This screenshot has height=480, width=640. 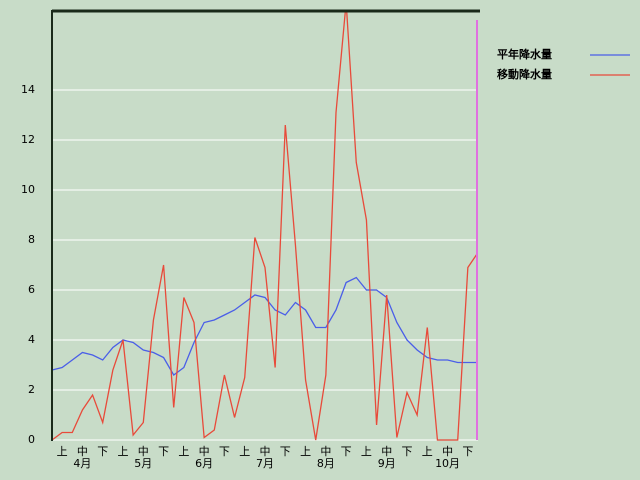 What do you see at coordinates (204, 463) in the screenshot?
I see `month-label: 6月` at bounding box center [204, 463].